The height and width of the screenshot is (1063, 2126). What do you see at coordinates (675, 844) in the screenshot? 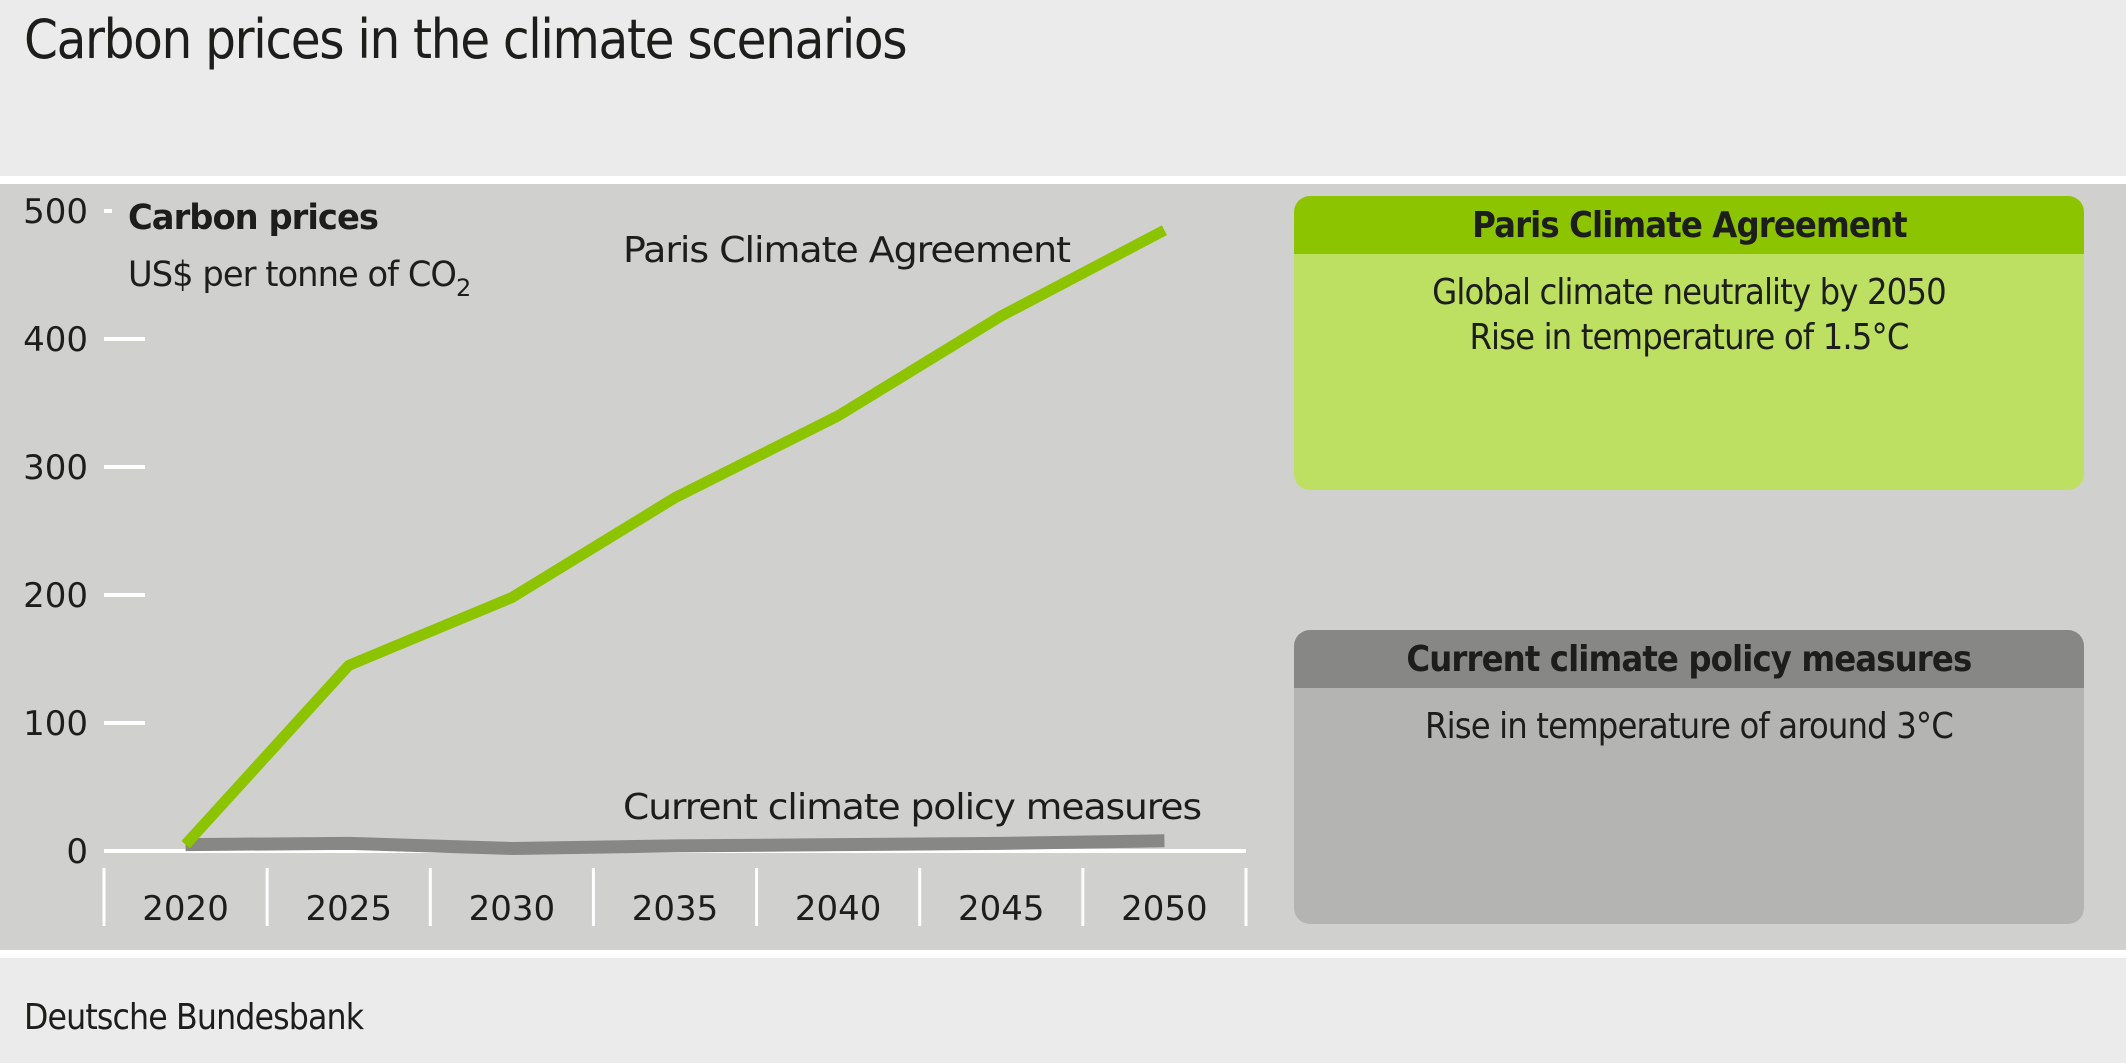
I see `current-policy-line` at bounding box center [675, 844].